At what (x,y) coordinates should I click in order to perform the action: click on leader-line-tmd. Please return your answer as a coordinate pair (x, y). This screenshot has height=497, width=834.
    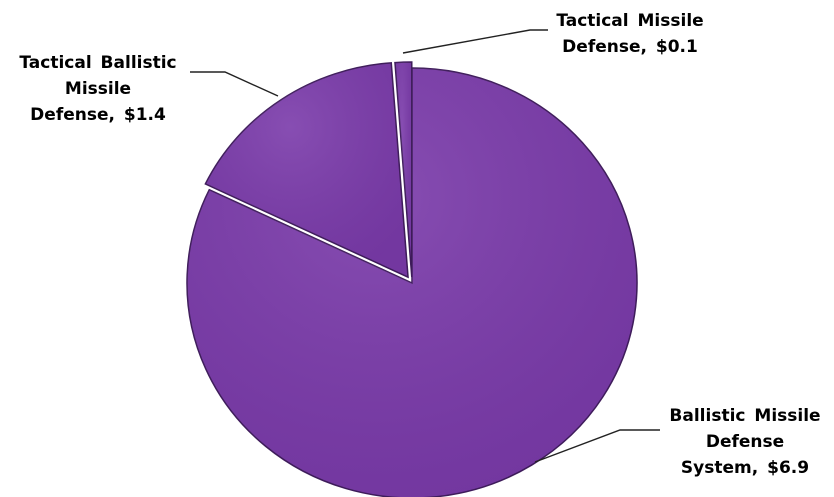
    Looking at the image, I should click on (475, 41).